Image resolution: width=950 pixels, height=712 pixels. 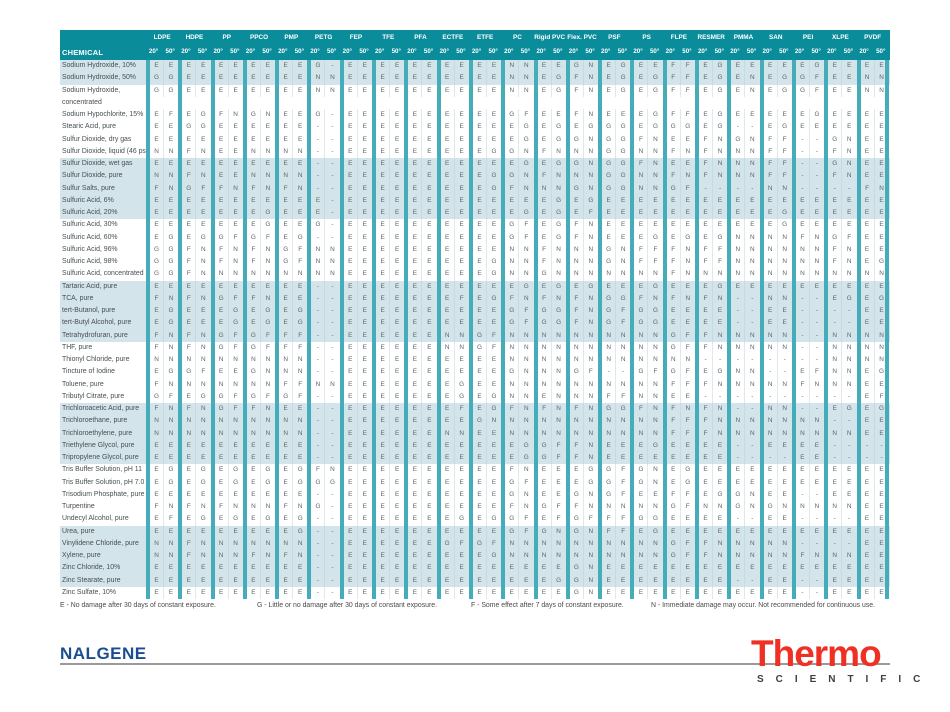 What do you see at coordinates (743, 45) in the screenshot?
I see `material-column-header: PMMA 20° 50°` at bounding box center [743, 45].